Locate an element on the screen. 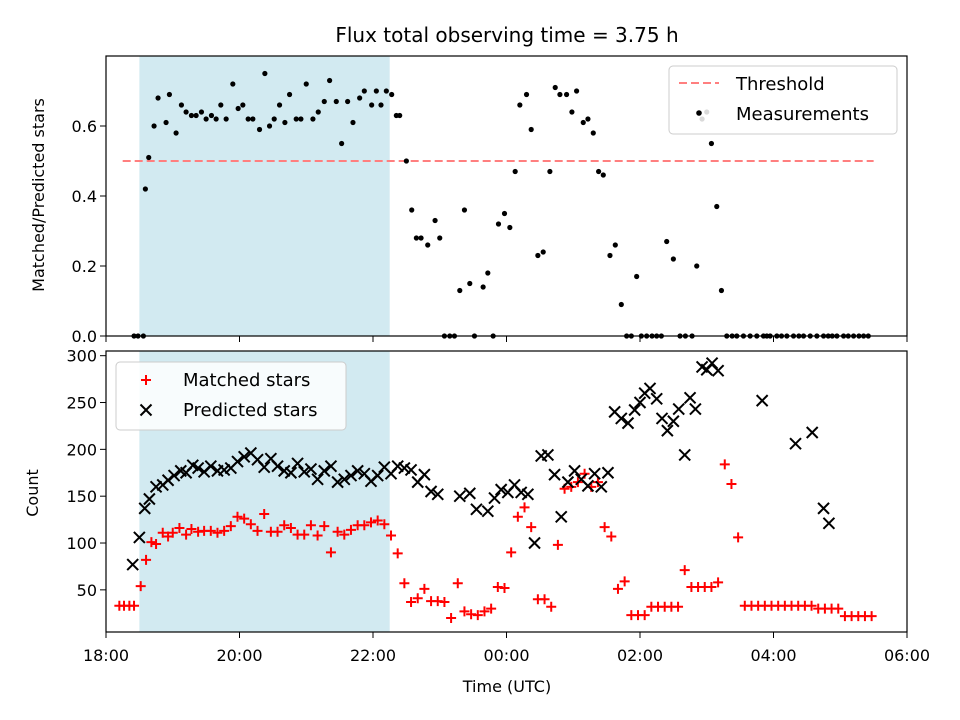  x-tick-label: 02:00 is located at coordinates (640, 655).